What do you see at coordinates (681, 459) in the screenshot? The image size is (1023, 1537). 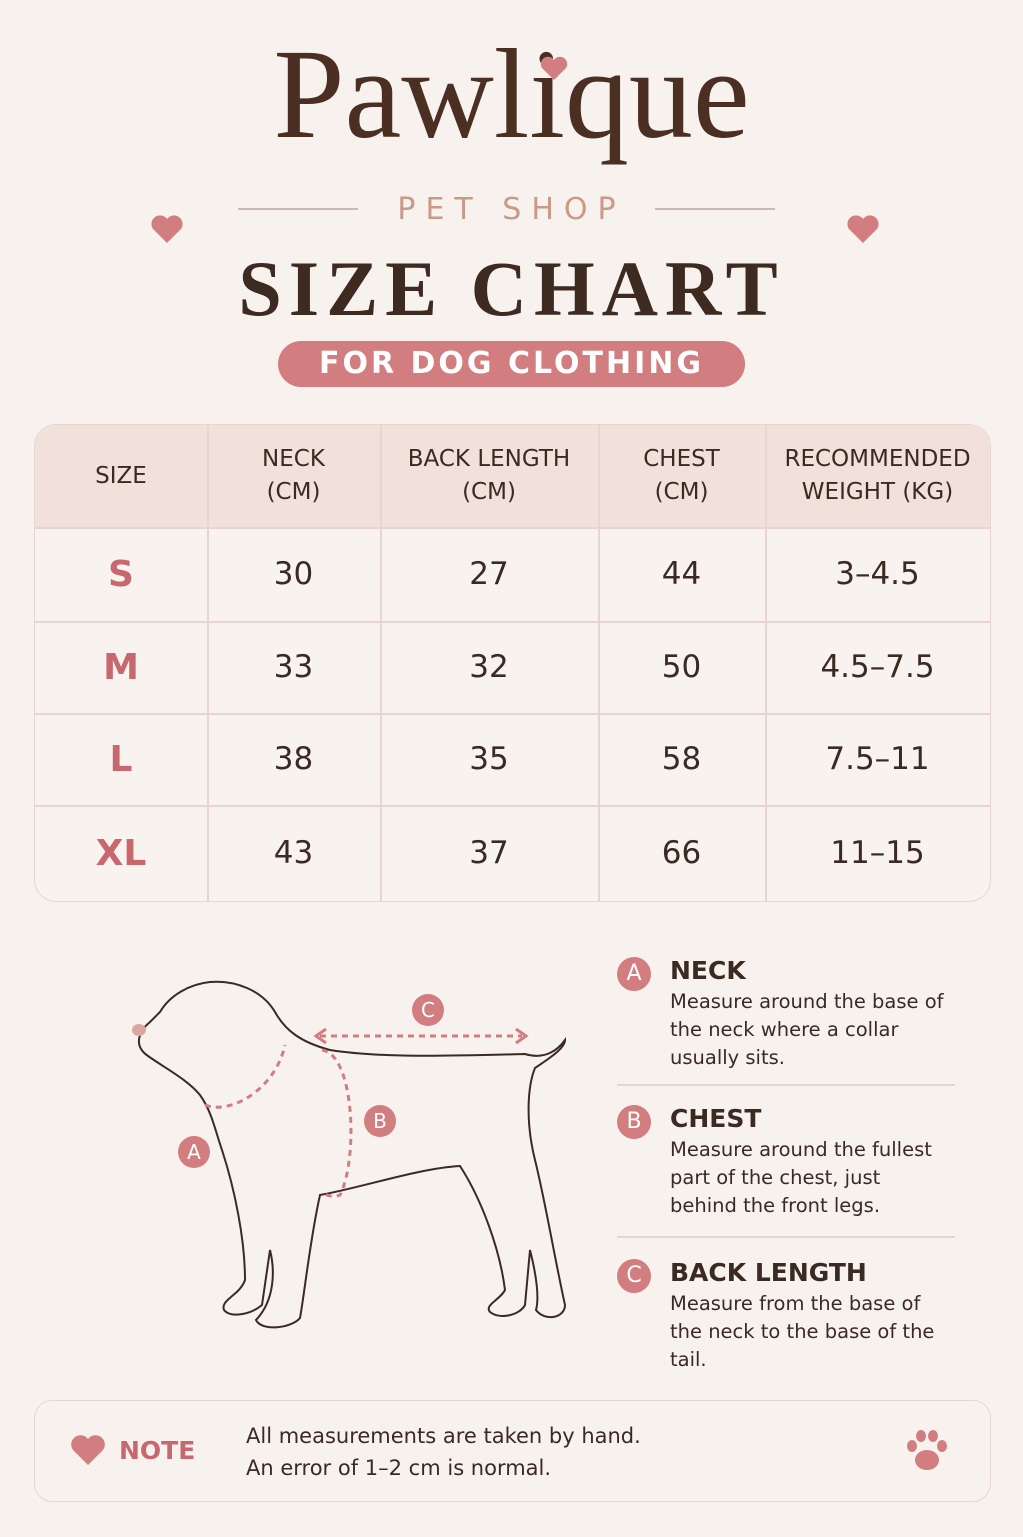 I see `header-line: CHEST` at bounding box center [681, 459].